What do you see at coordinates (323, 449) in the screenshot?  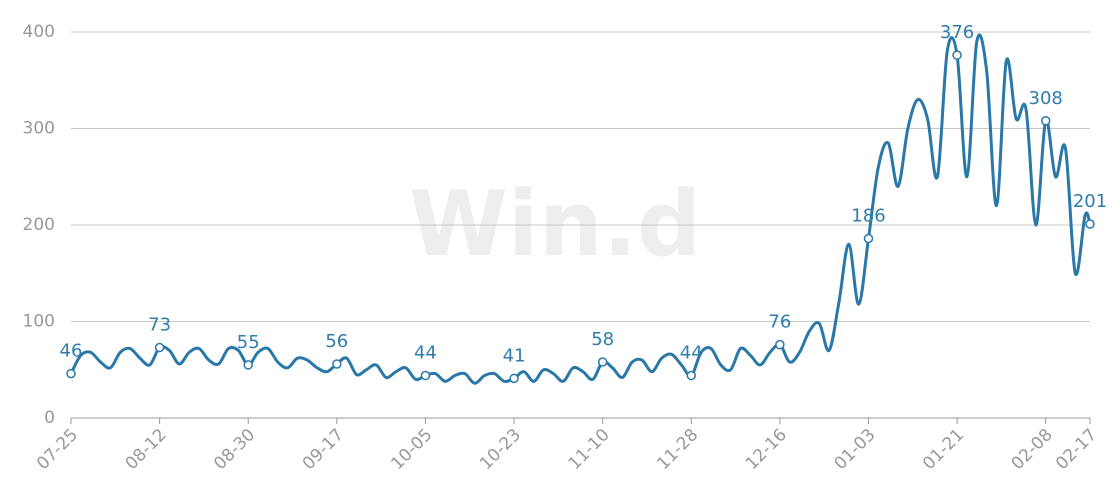 I see `x-tick-label: 09-17` at bounding box center [323, 449].